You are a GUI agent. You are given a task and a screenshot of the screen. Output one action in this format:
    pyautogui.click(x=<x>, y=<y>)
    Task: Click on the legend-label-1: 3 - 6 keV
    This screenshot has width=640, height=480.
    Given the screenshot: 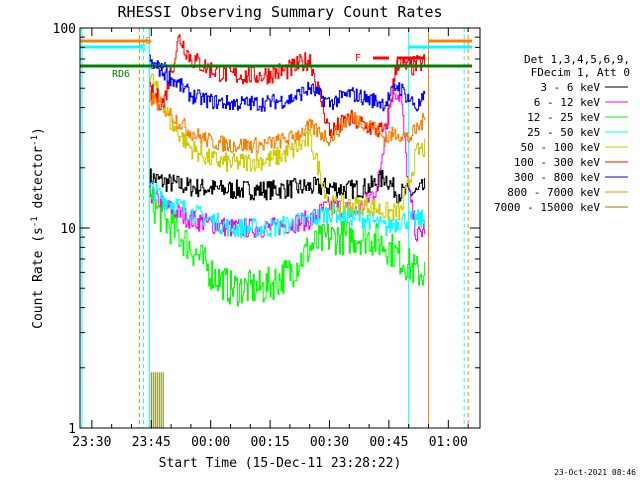 What is the action you would take?
    pyautogui.click(x=570, y=87)
    